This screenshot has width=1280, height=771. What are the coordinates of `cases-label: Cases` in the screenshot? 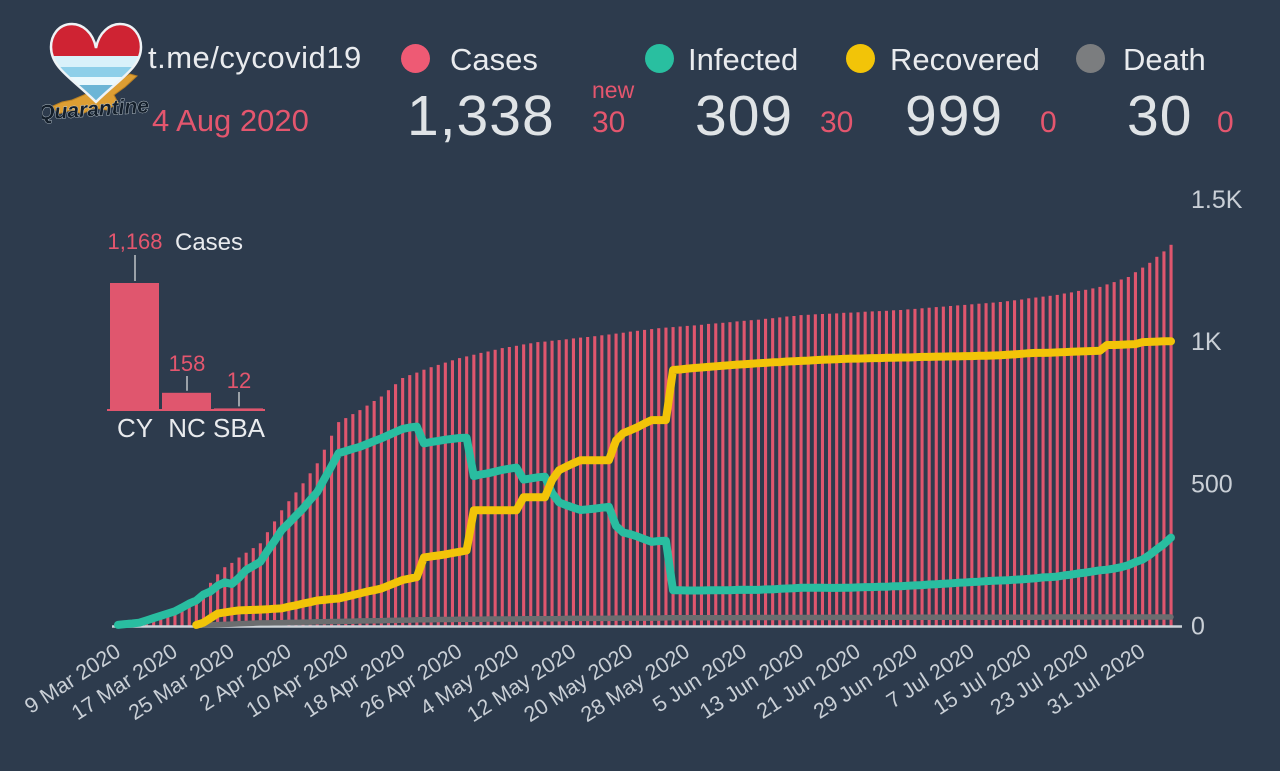 It's located at (494, 59).